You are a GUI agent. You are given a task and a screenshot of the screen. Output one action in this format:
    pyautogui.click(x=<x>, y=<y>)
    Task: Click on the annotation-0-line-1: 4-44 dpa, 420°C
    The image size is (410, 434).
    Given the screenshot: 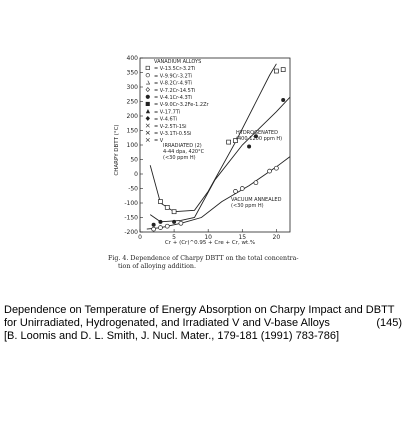 What is the action you would take?
    pyautogui.click(x=184, y=152)
    